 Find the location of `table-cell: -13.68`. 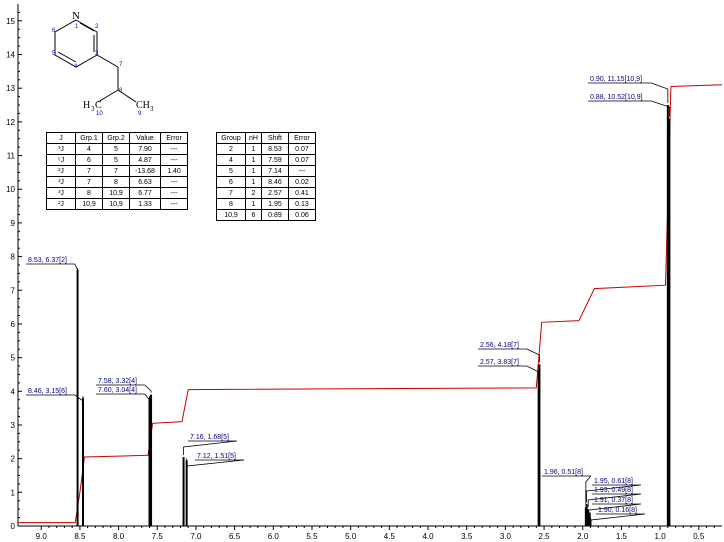

table-cell: -13.68 is located at coordinates (145, 171).